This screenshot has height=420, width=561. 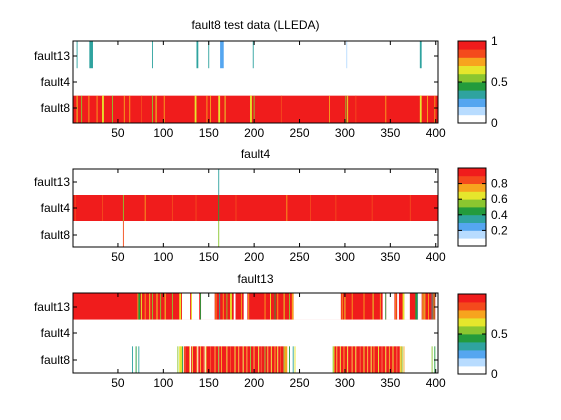 I want to click on heat-row-fault4, so click(x=255, y=208).